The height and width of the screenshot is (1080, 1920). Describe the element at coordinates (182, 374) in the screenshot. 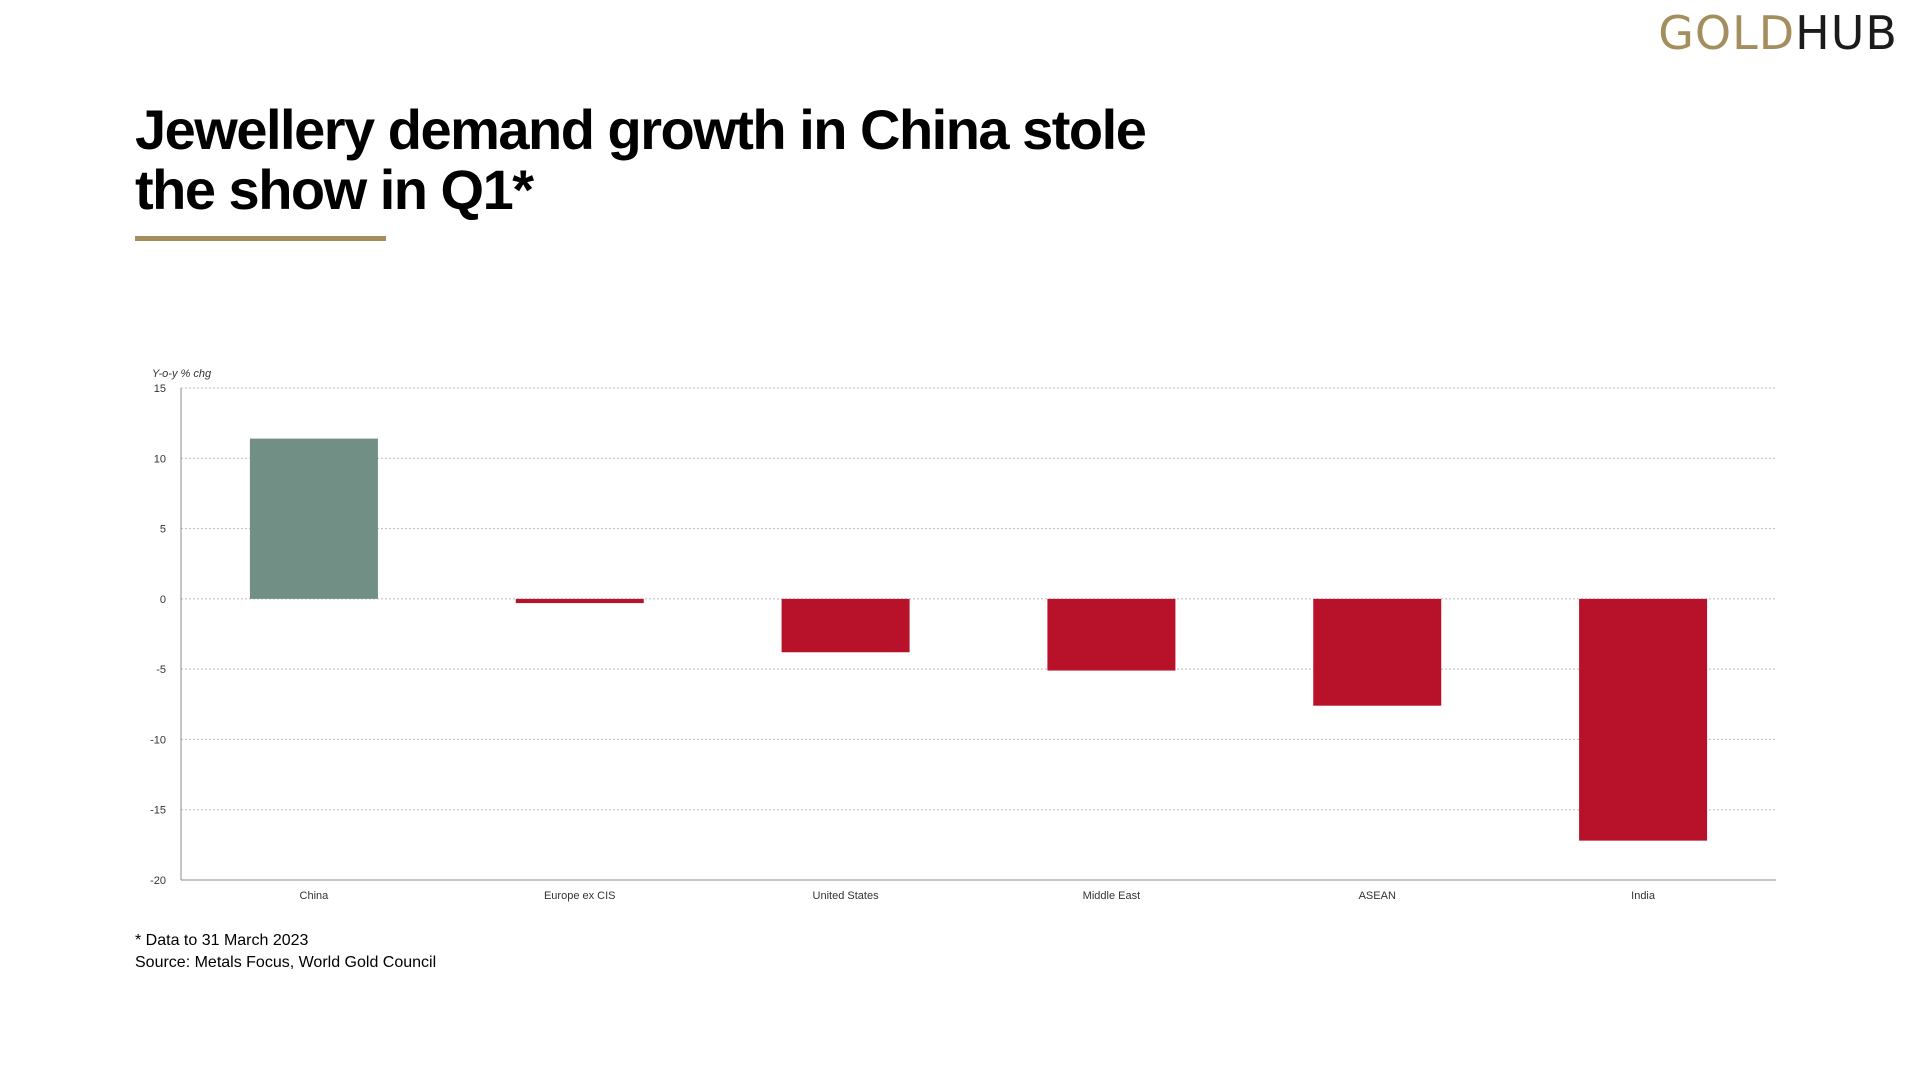

I see `y-axis-label: Y-o-y % chg` at that location.